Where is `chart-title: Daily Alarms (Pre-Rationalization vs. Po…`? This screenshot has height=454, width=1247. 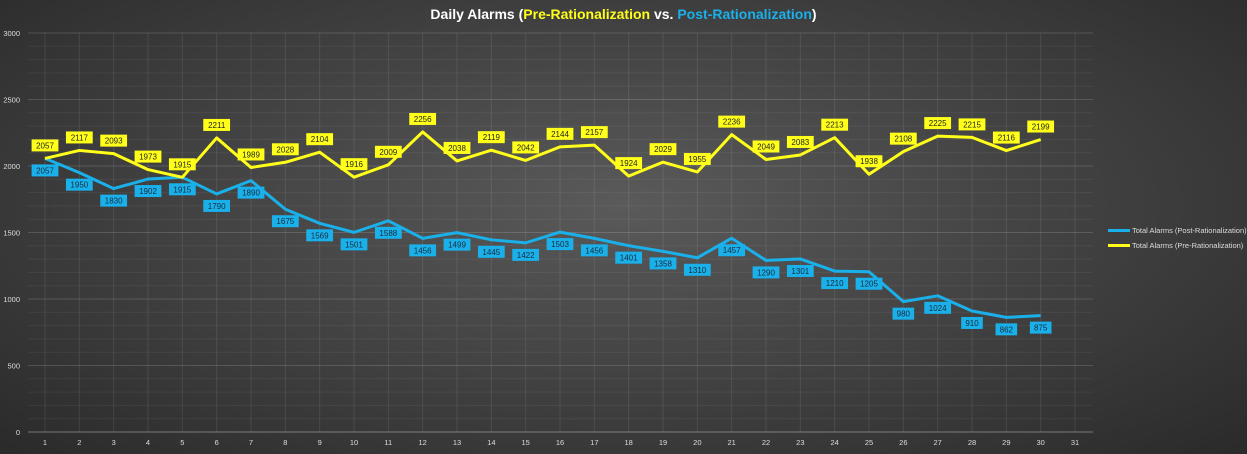 chart-title: Daily Alarms (Pre-Rationalization vs. Po… is located at coordinates (623, 14).